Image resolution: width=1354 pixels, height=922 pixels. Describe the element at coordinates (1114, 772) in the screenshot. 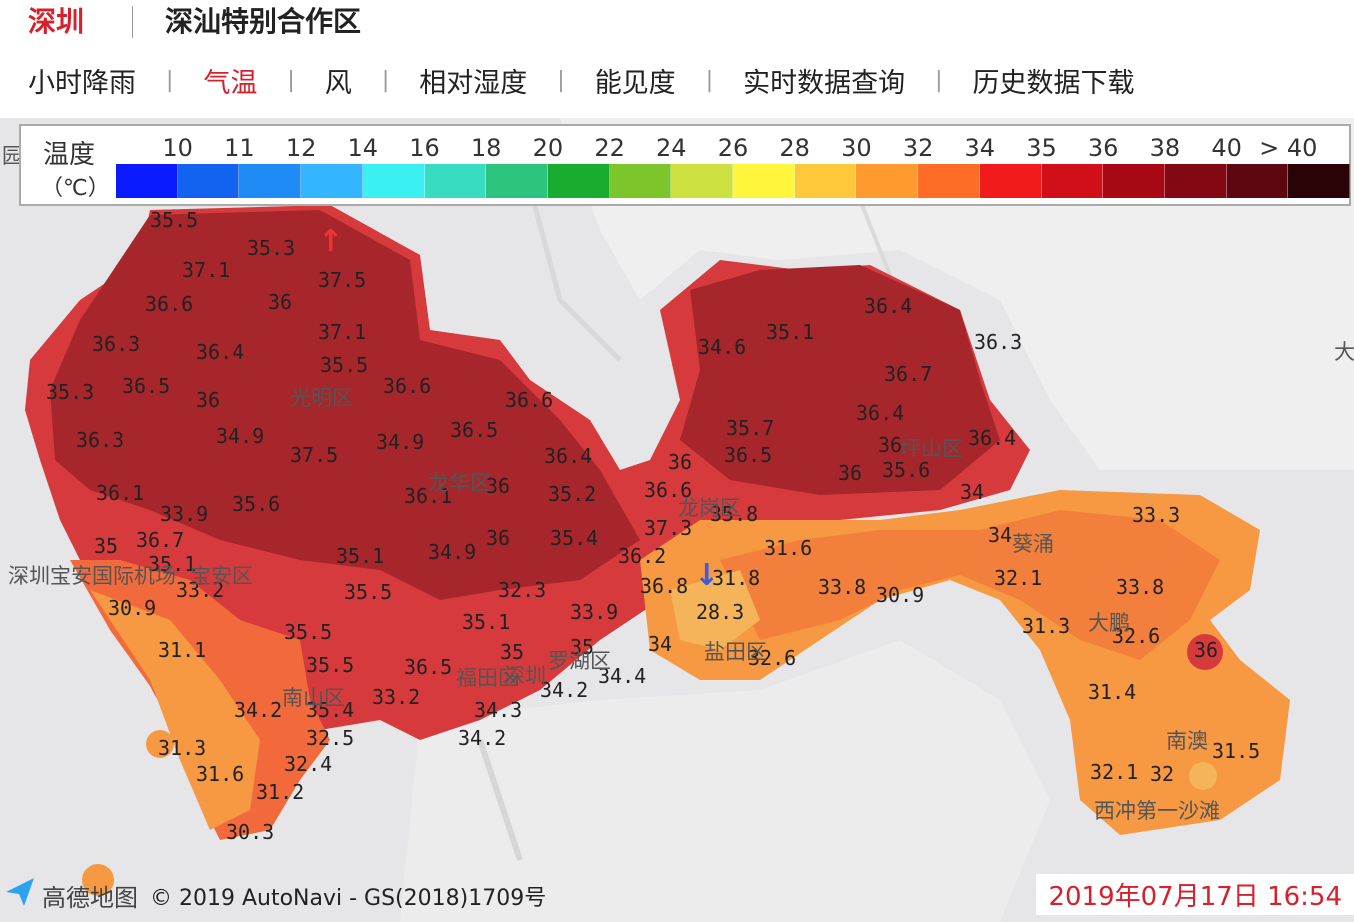

I see `temperature-reading: 32.1` at that location.